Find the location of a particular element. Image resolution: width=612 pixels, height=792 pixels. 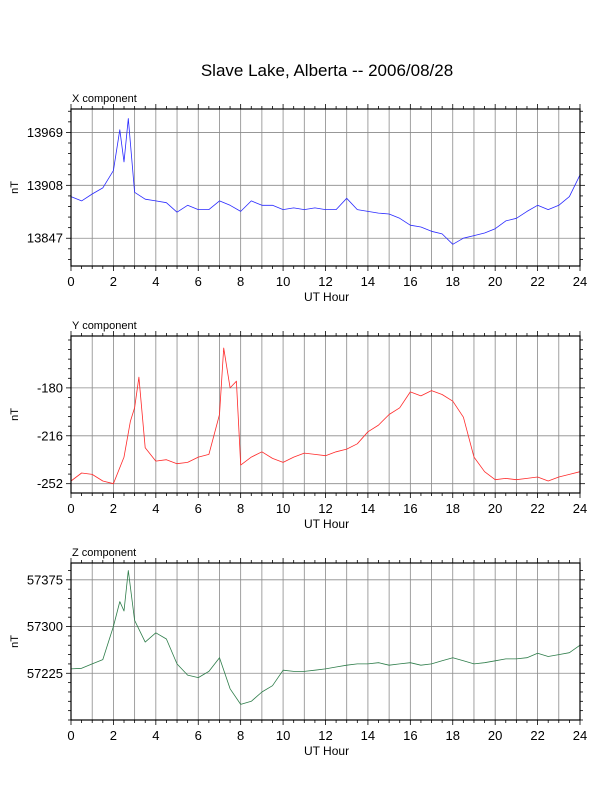

z-panel-label: Z component is located at coordinates (104, 553).